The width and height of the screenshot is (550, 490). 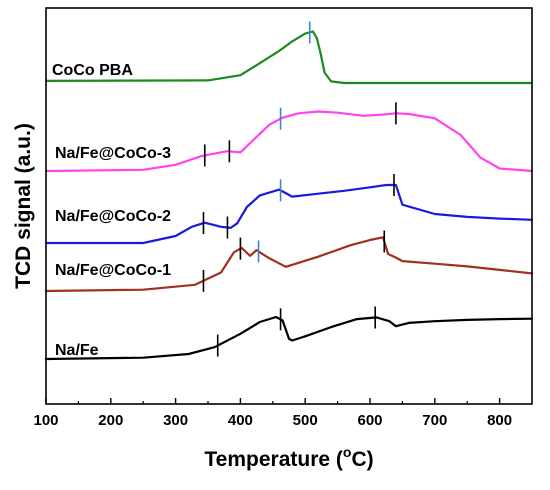 I want to click on x-axis: 100 200 300 400 500 600 700 800, so click(x=272, y=413).